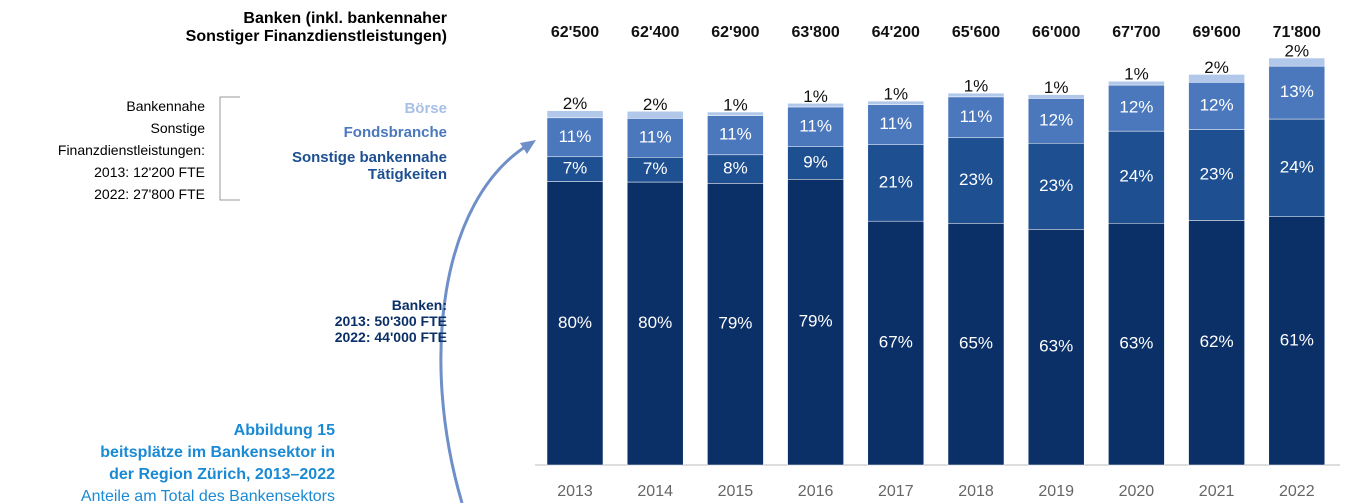  What do you see at coordinates (816, 491) in the screenshot?
I see `x-tick-label: 2016` at bounding box center [816, 491].